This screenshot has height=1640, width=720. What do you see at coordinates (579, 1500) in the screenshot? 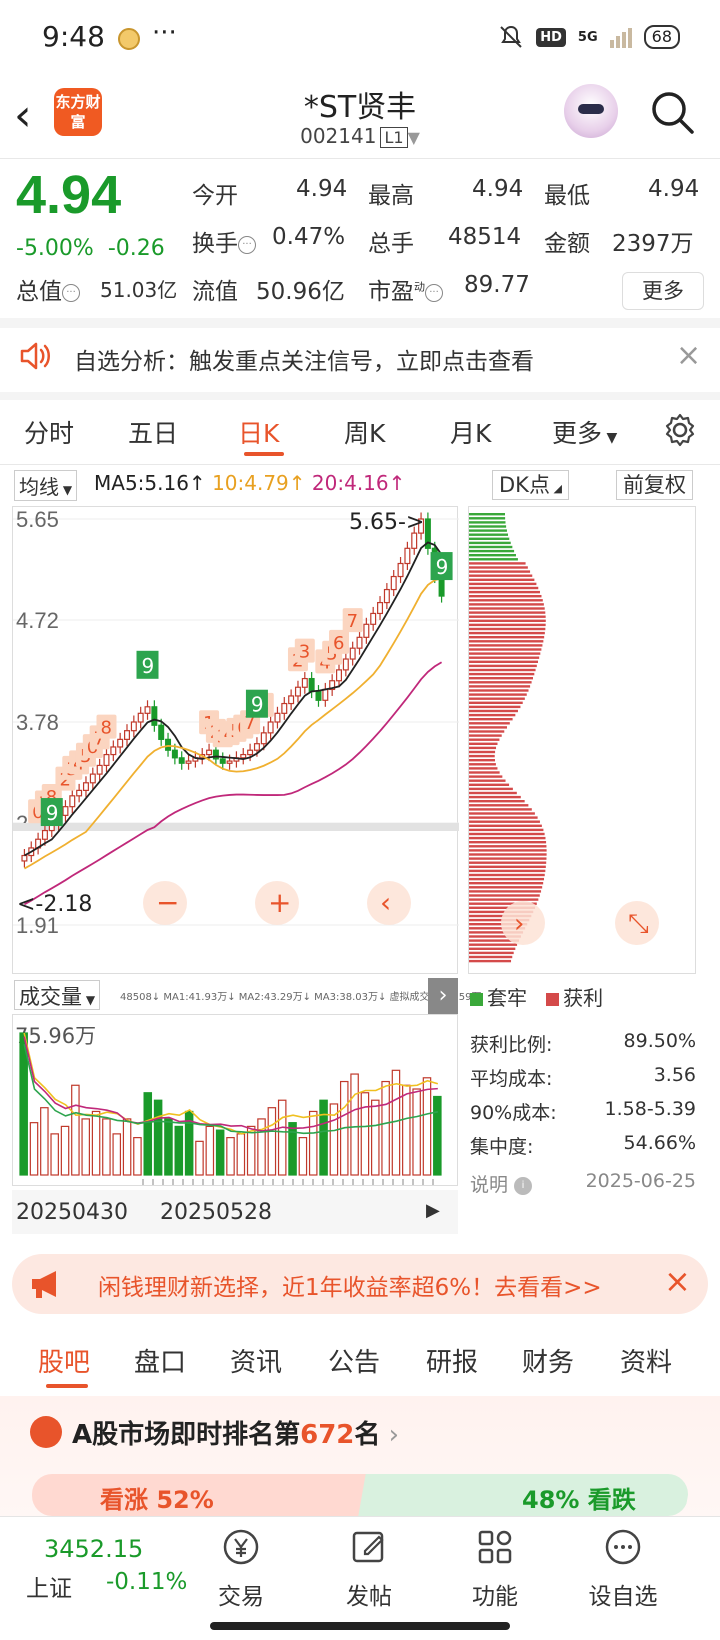
I see `bearish-label: 48% 看跌` at bounding box center [579, 1500].